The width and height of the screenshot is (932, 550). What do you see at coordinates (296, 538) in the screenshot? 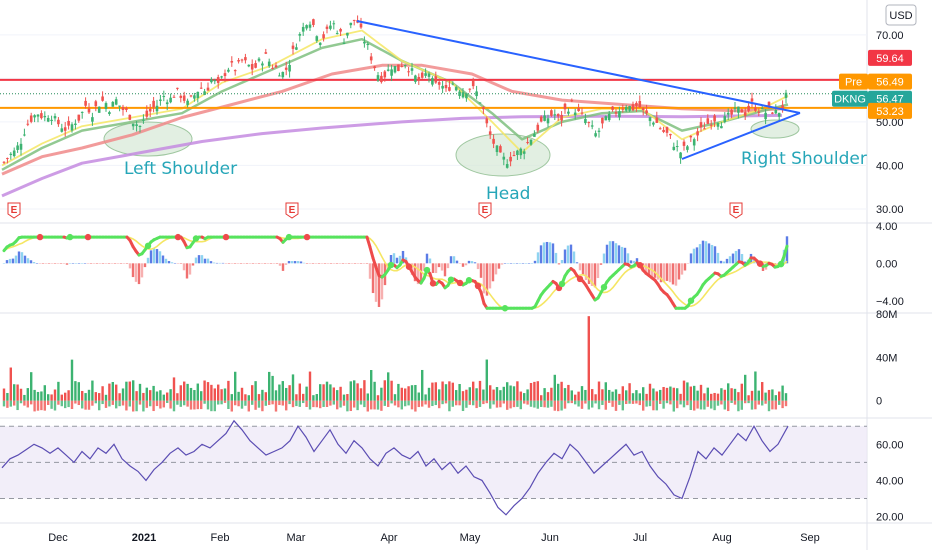
I see `time-tick-label: Mar` at bounding box center [296, 538].